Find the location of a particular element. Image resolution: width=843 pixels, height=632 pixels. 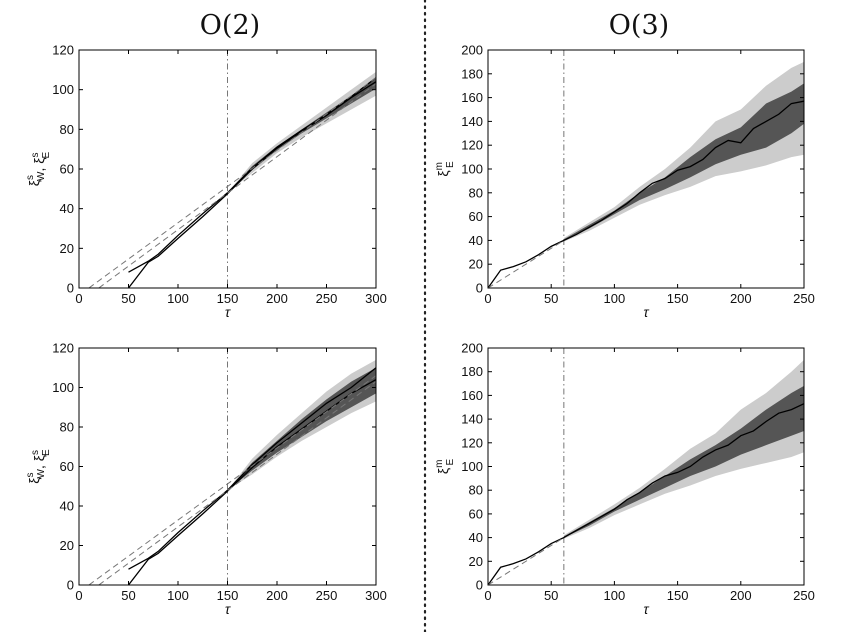

axes-frame is located at coordinates (646, 466).